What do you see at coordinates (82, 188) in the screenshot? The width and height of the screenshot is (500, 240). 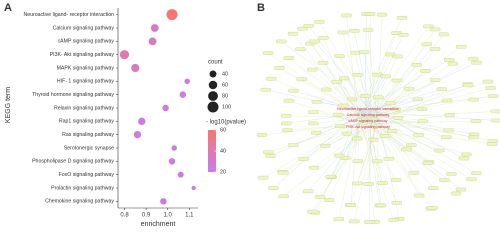 I see `y-tick-label: Prolactin signaling pathway` at bounding box center [82, 188].